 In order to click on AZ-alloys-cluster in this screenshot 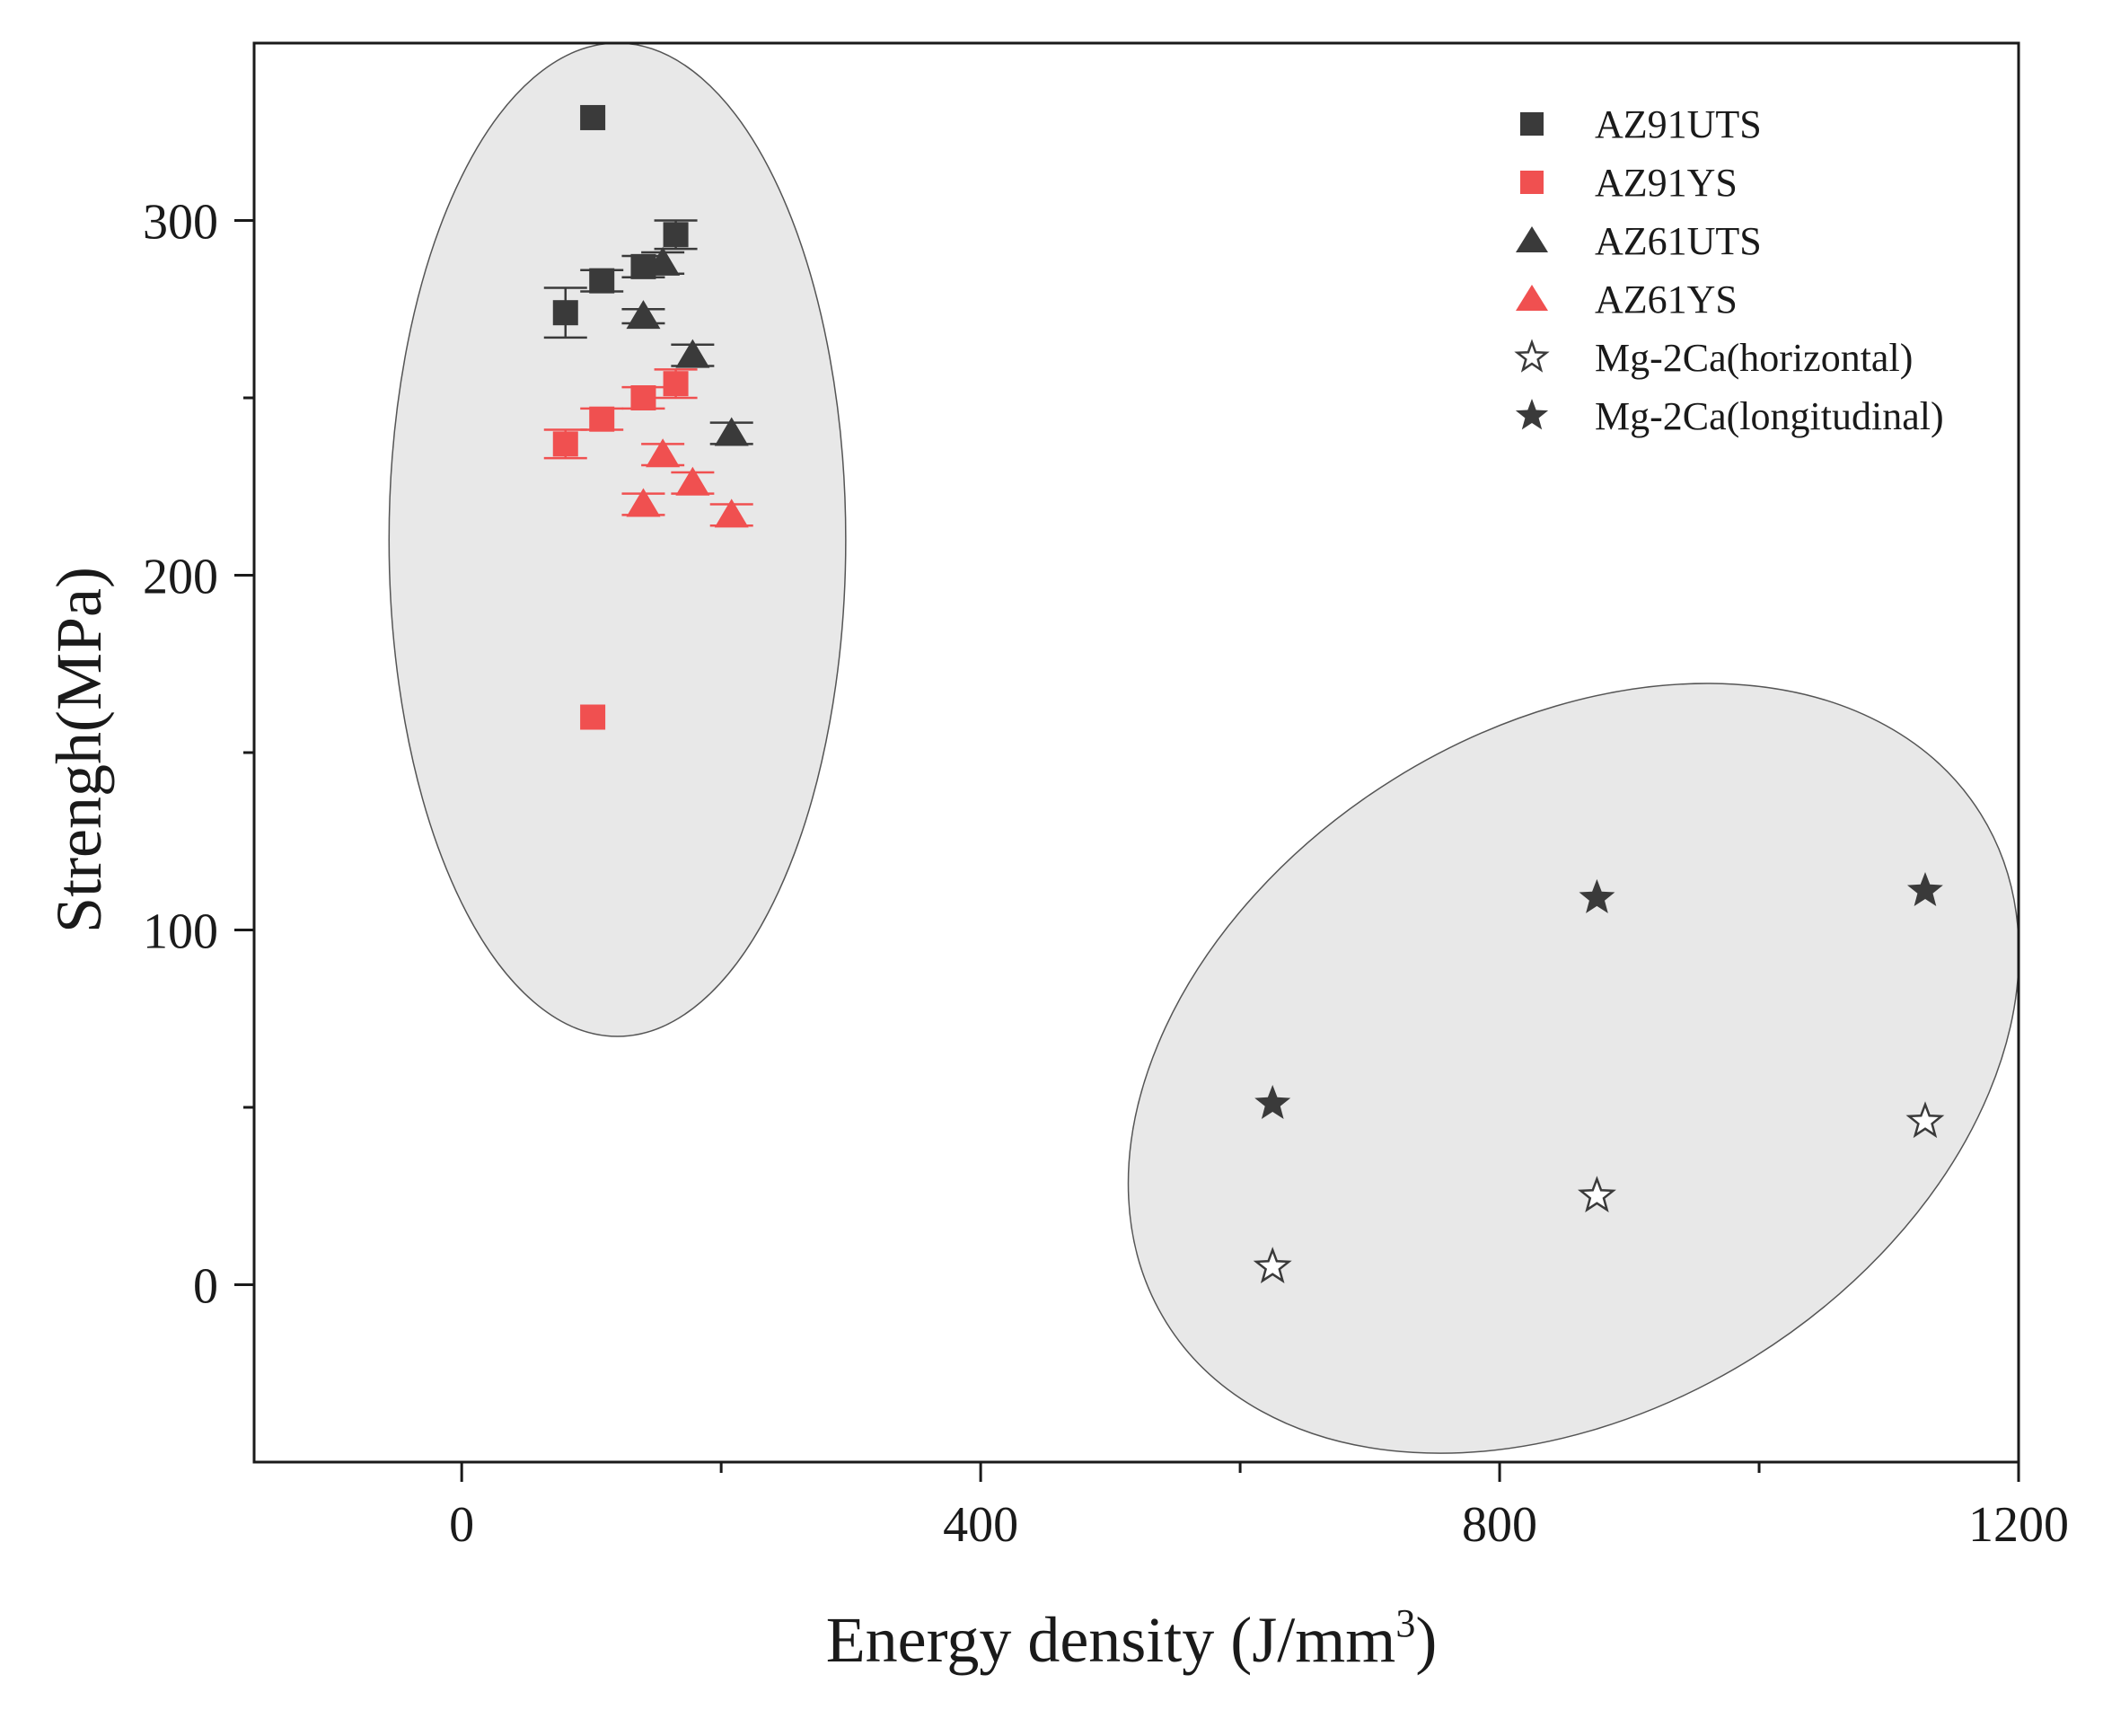, I will do `click(617, 540)`.